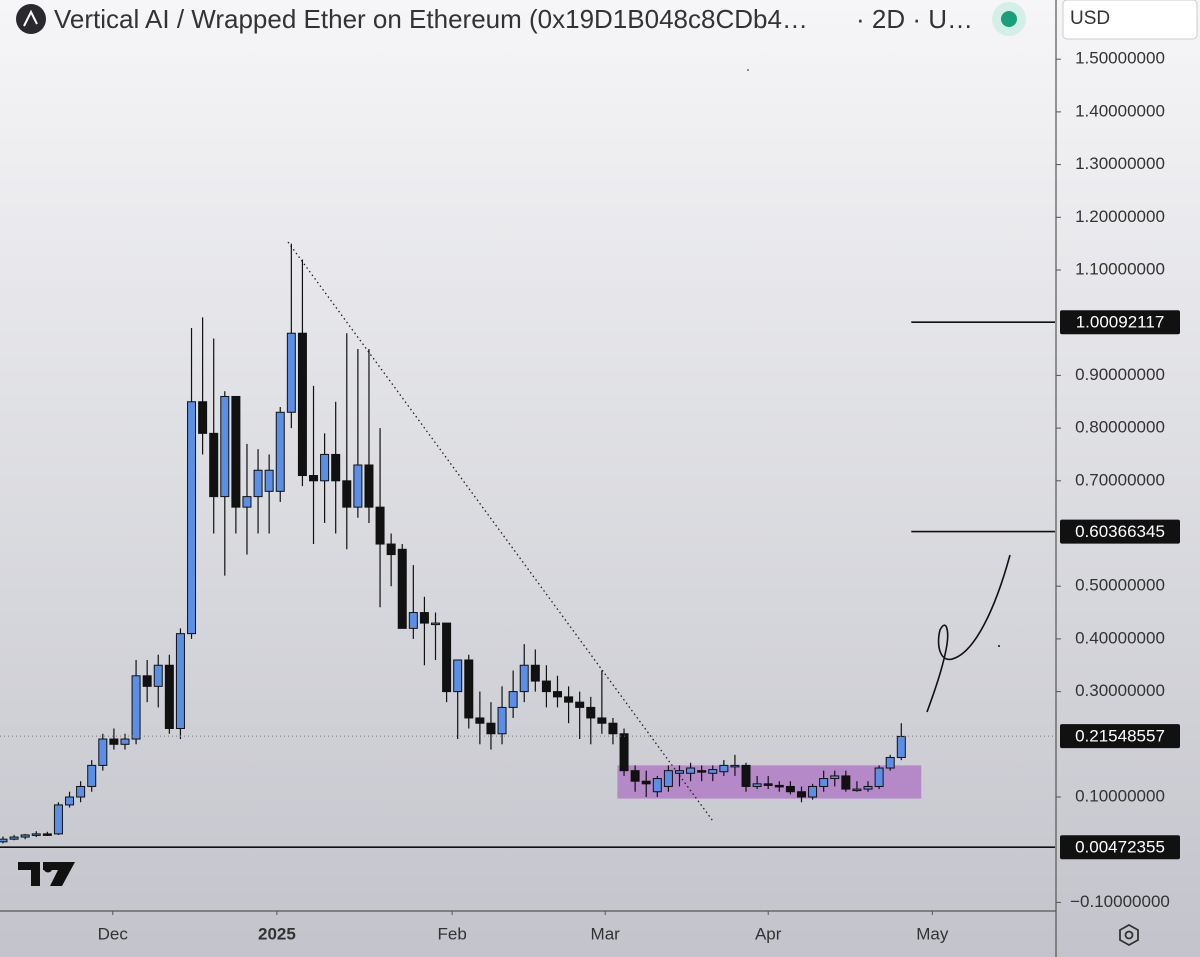 This screenshot has height=957, width=1200. Describe the element at coordinates (1120, 216) in the screenshot. I see `y-tick-label: 1.20000000` at that location.